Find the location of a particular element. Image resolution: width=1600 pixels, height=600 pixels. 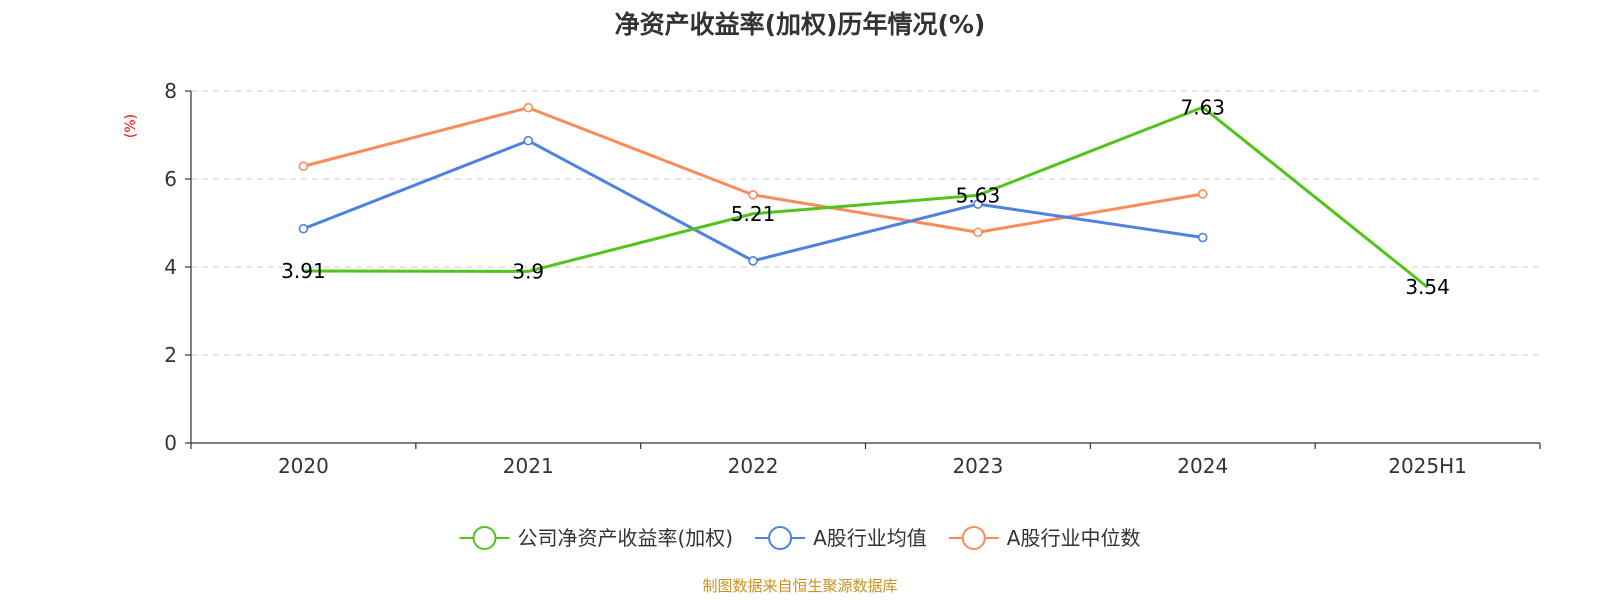

legend-item-1: A股行业均值 is located at coordinates (841, 538).